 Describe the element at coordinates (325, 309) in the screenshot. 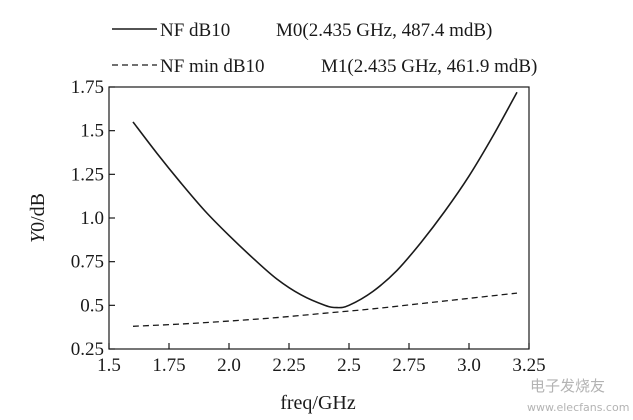

I see `series-line-nf-min` at that location.